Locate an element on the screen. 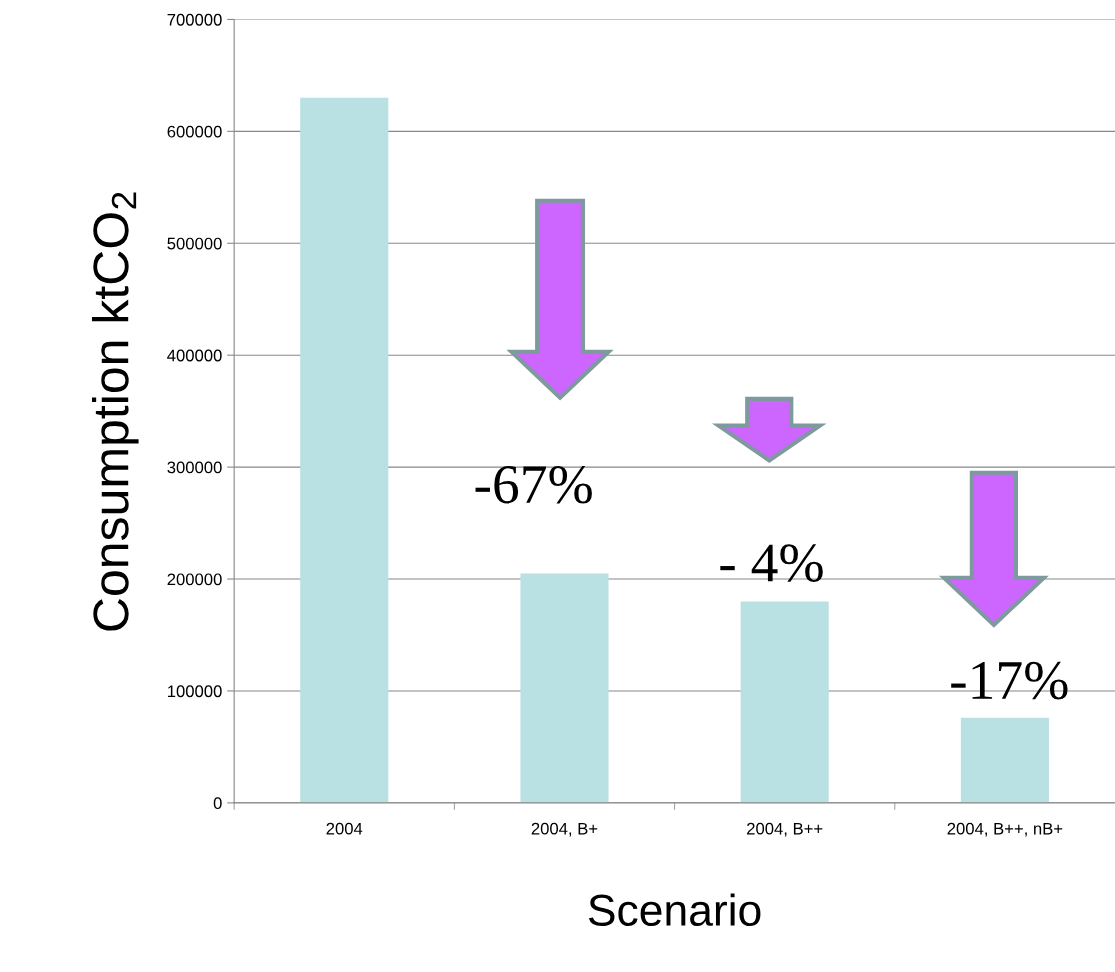  y-tick-label: 100000 is located at coordinates (195, 691).